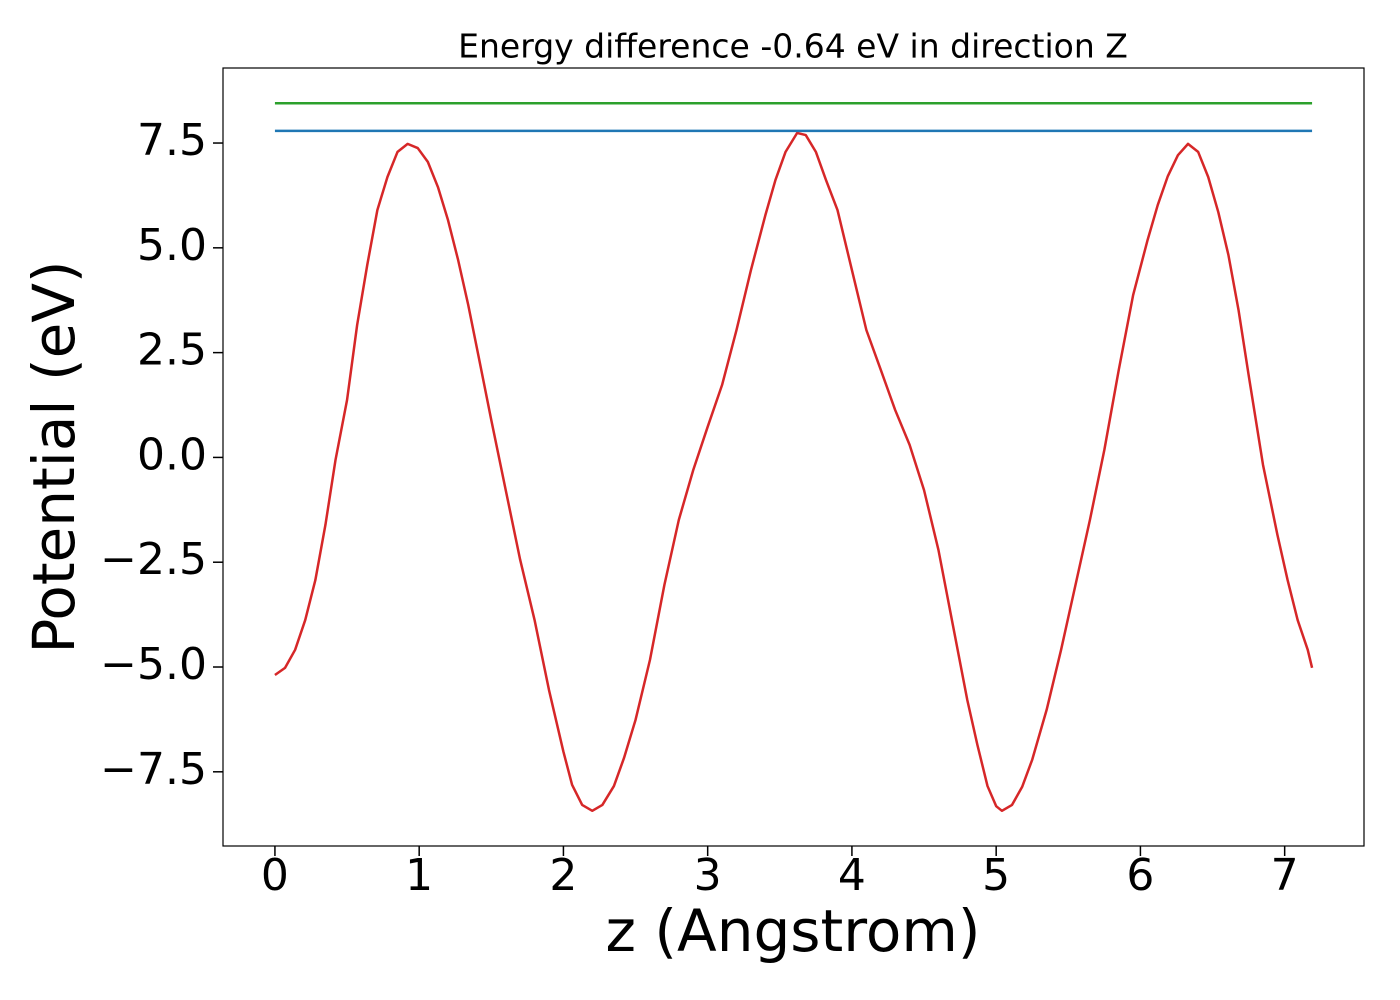  What do you see at coordinates (708, 875) in the screenshot?
I see `x-tick-label: 3` at bounding box center [708, 875].